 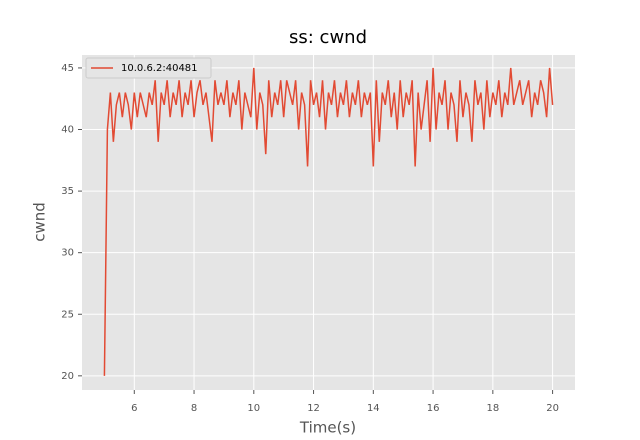 I want to click on y-tick-label: 35, so click(x=67, y=191).